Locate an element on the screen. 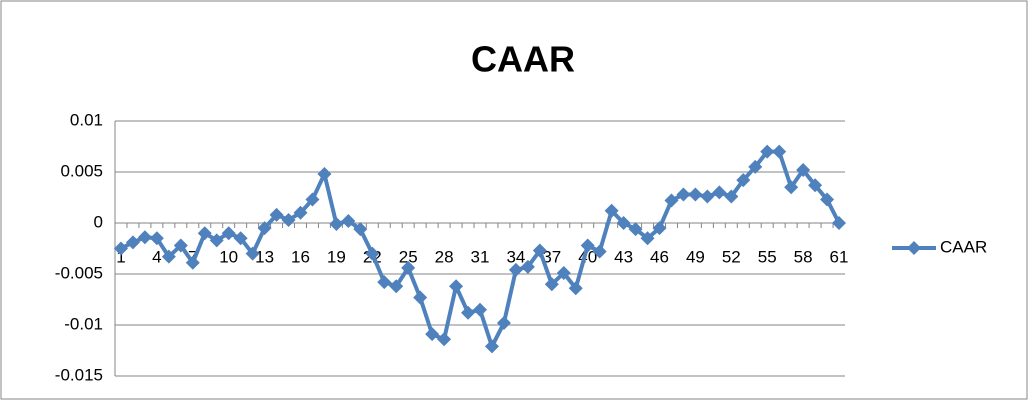 Image resolution: width=1029 pixels, height=401 pixels. x-tick-label: 61 is located at coordinates (839, 256).